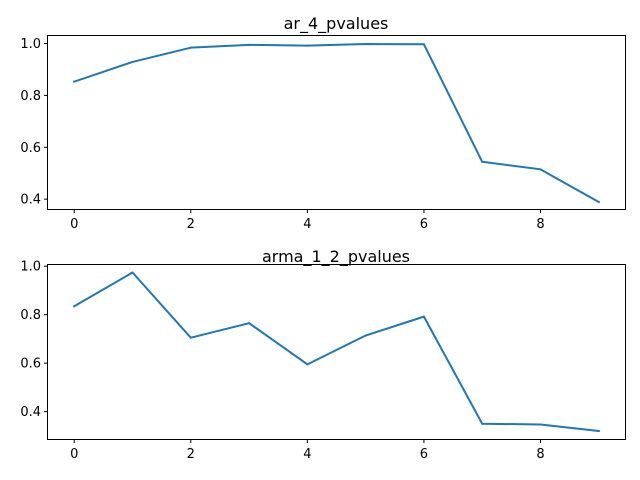 The image size is (640, 480). What do you see at coordinates (336, 257) in the screenshot?
I see `chart-title: arma_1_2_pvalues` at bounding box center [336, 257].